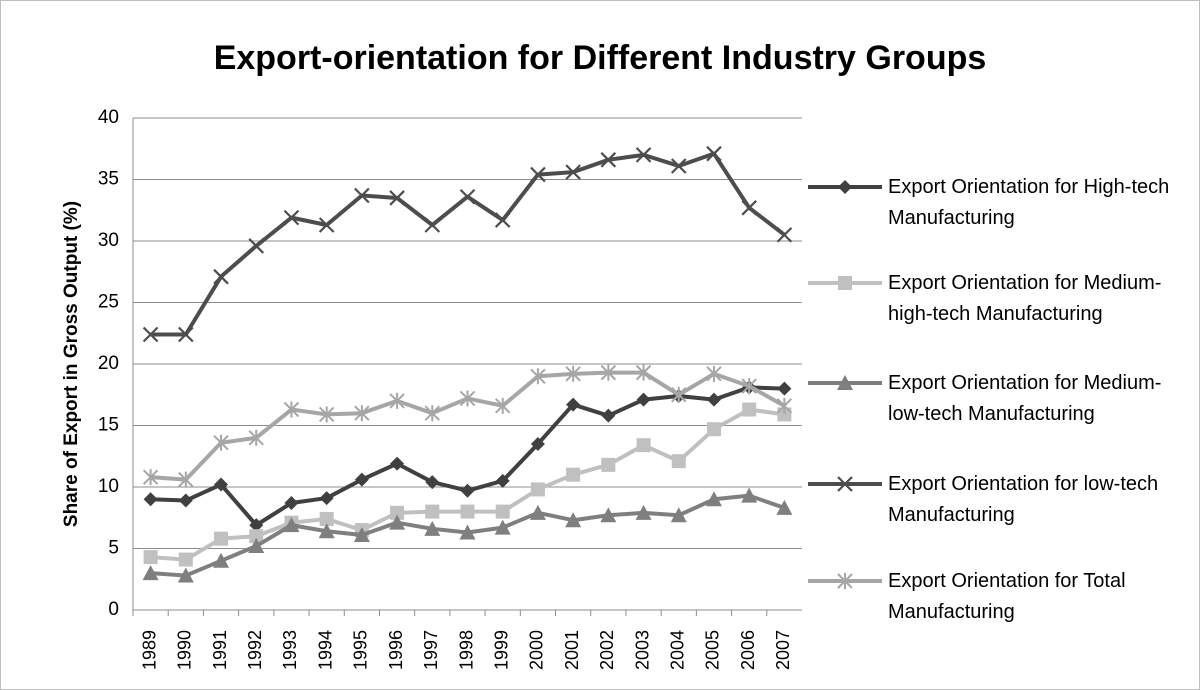 This screenshot has width=1200, height=690. Describe the element at coordinates (642, 650) in the screenshot. I see `x-tick-label: 2003` at that location.